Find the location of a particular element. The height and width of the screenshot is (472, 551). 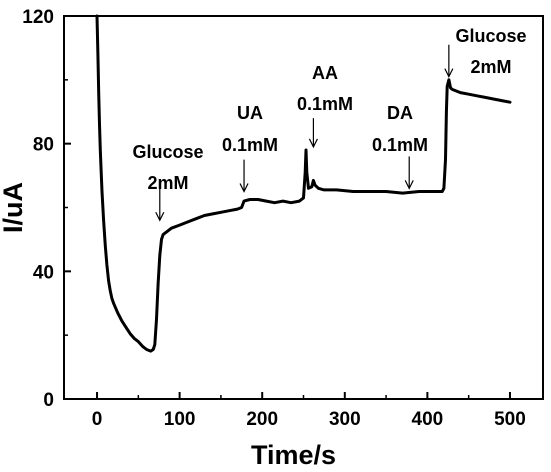

annotation-2: AA 0.1mM is located at coordinates (325, 106).